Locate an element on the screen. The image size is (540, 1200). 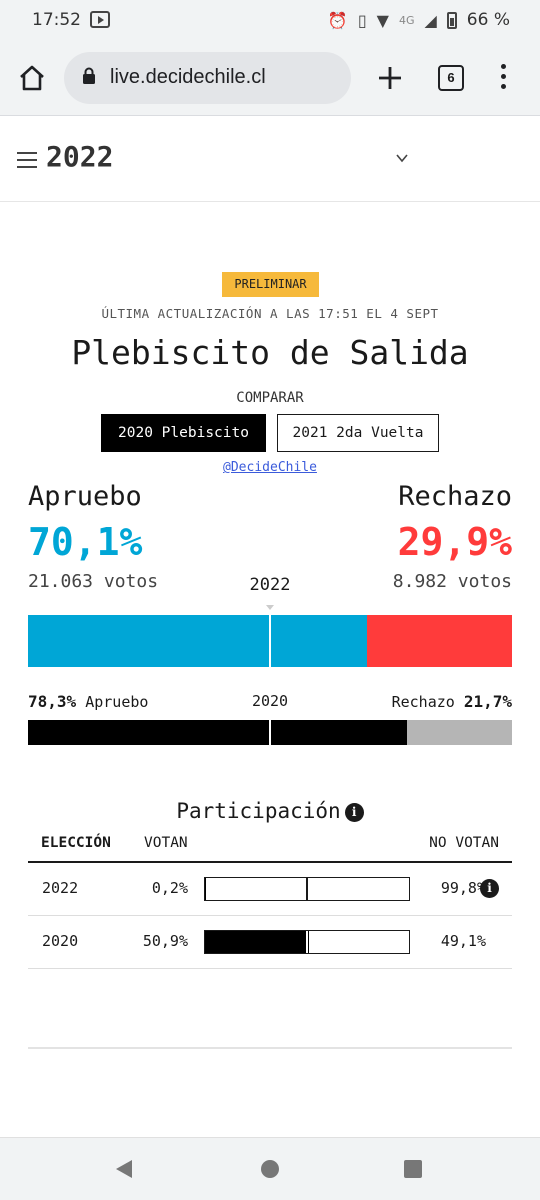
reject-percentage: 29,9% is located at coordinates (454, 542).